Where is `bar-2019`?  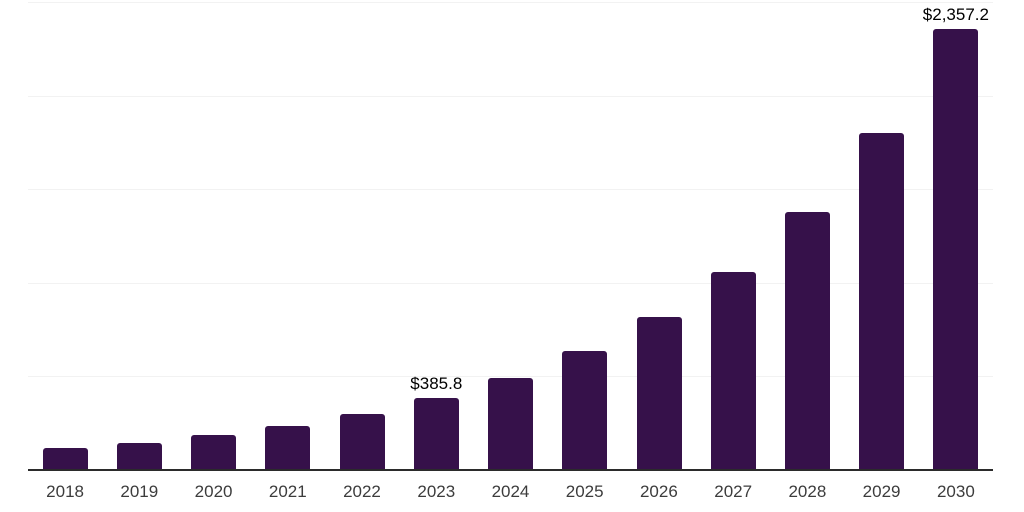 bar-2019 is located at coordinates (139, 456).